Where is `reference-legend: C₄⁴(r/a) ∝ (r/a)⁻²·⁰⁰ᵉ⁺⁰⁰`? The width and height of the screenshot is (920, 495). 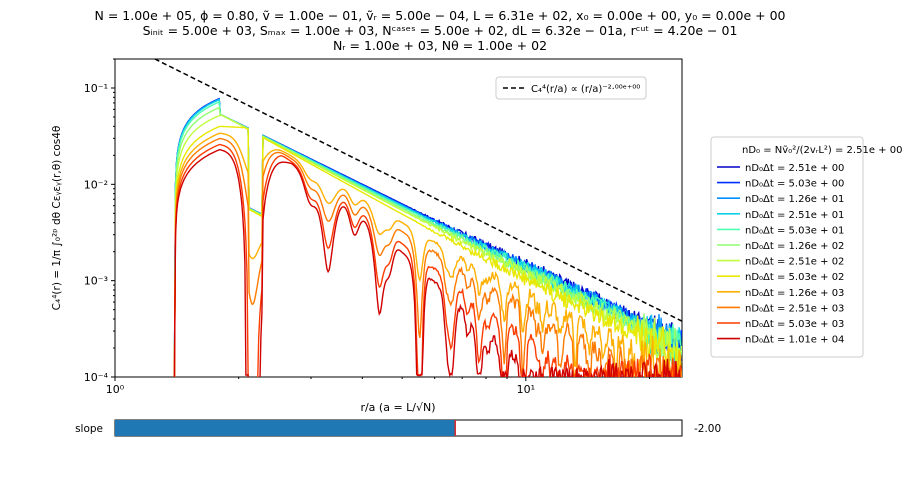 reference-legend: C₄⁴(r/a) ∝ (r/a)⁻²·⁰⁰ᵉ⁺⁰⁰ is located at coordinates (571, 88).